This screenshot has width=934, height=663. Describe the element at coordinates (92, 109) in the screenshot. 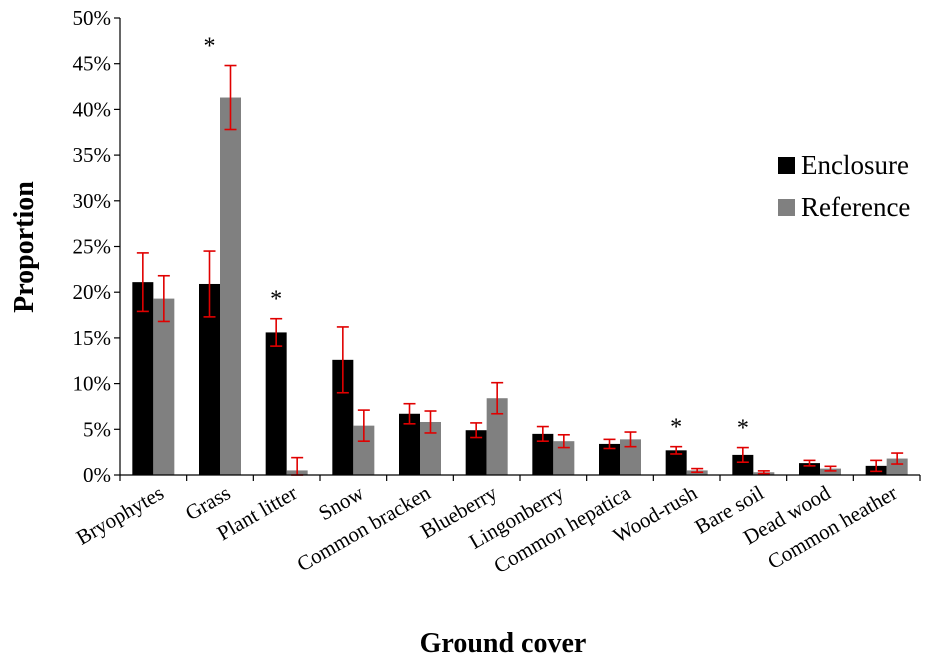

I see `y-tick-label: 40%` at that location.